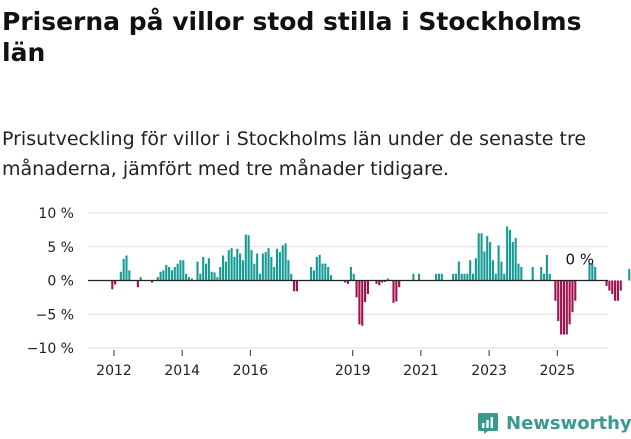  What do you see at coordinates (421, 371) in the screenshot?
I see `x-tick-label: 2021` at bounding box center [421, 371].